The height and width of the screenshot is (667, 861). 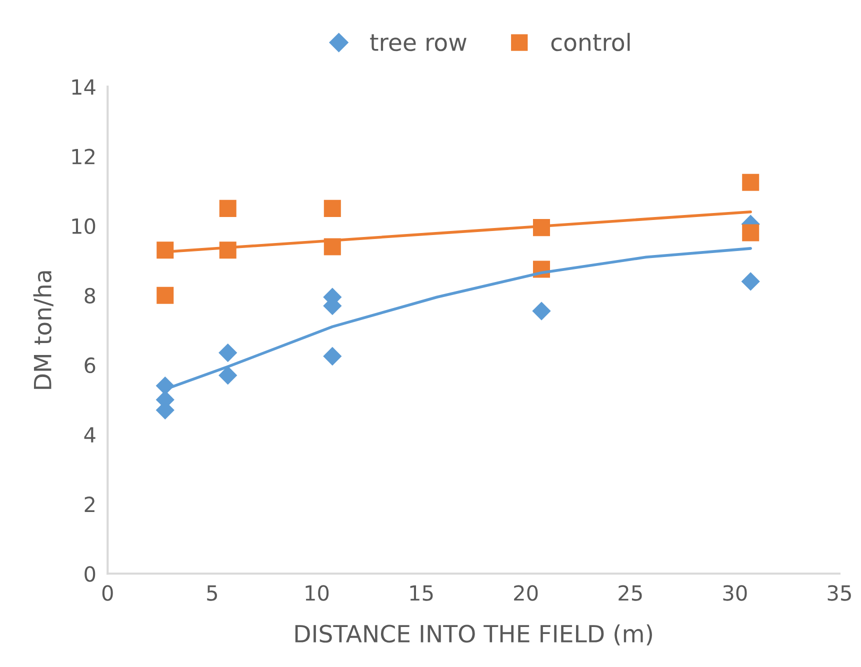 What do you see at coordinates (107, 593) in the screenshot?
I see `x-tick-label: 0` at bounding box center [107, 593].